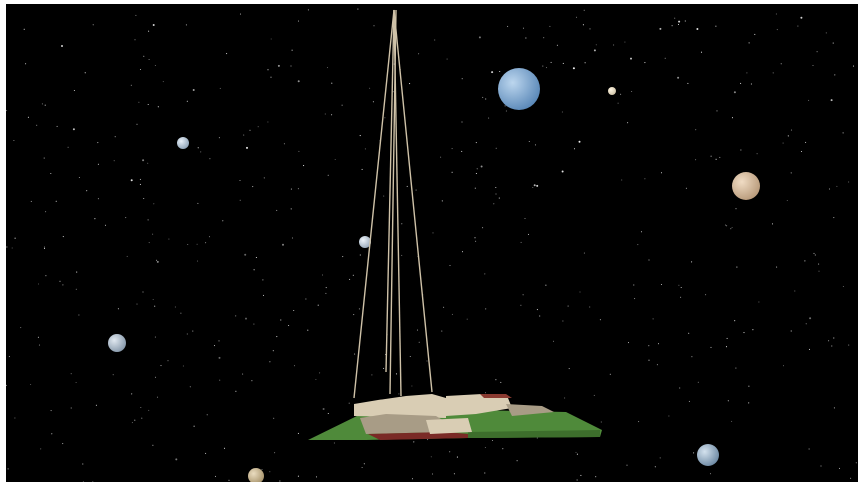  I want to click on icy-moon-left, so click(117, 343).